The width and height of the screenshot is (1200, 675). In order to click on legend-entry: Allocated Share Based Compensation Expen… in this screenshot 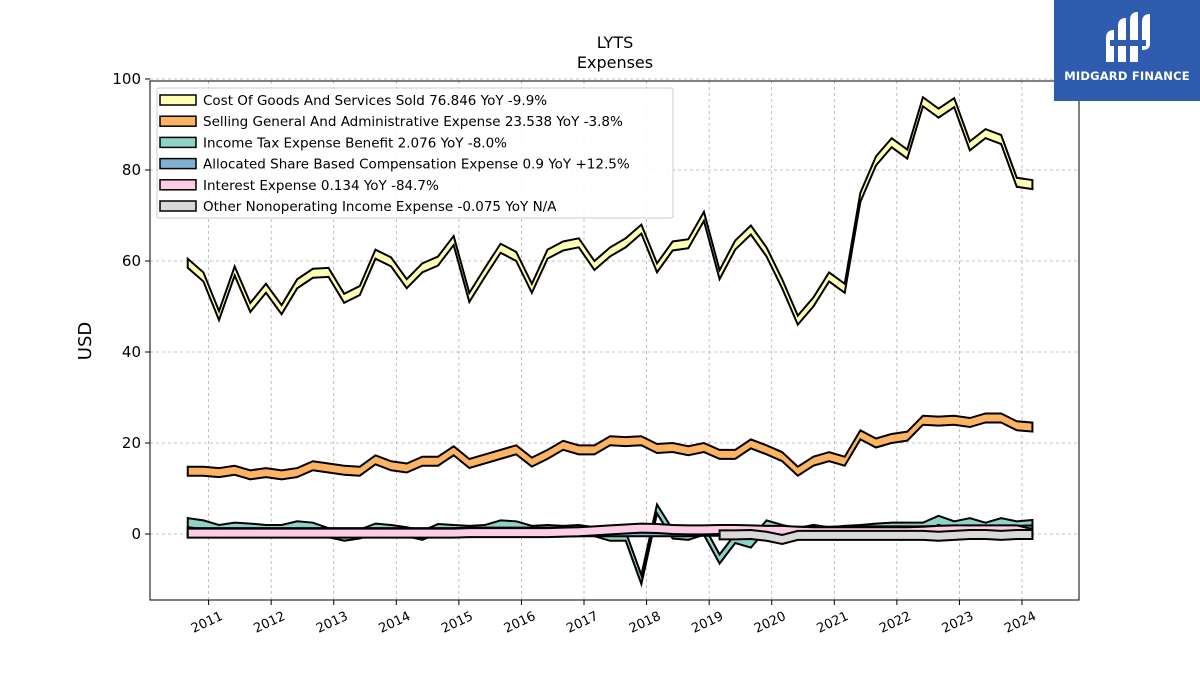, I will do `click(416, 165)`.